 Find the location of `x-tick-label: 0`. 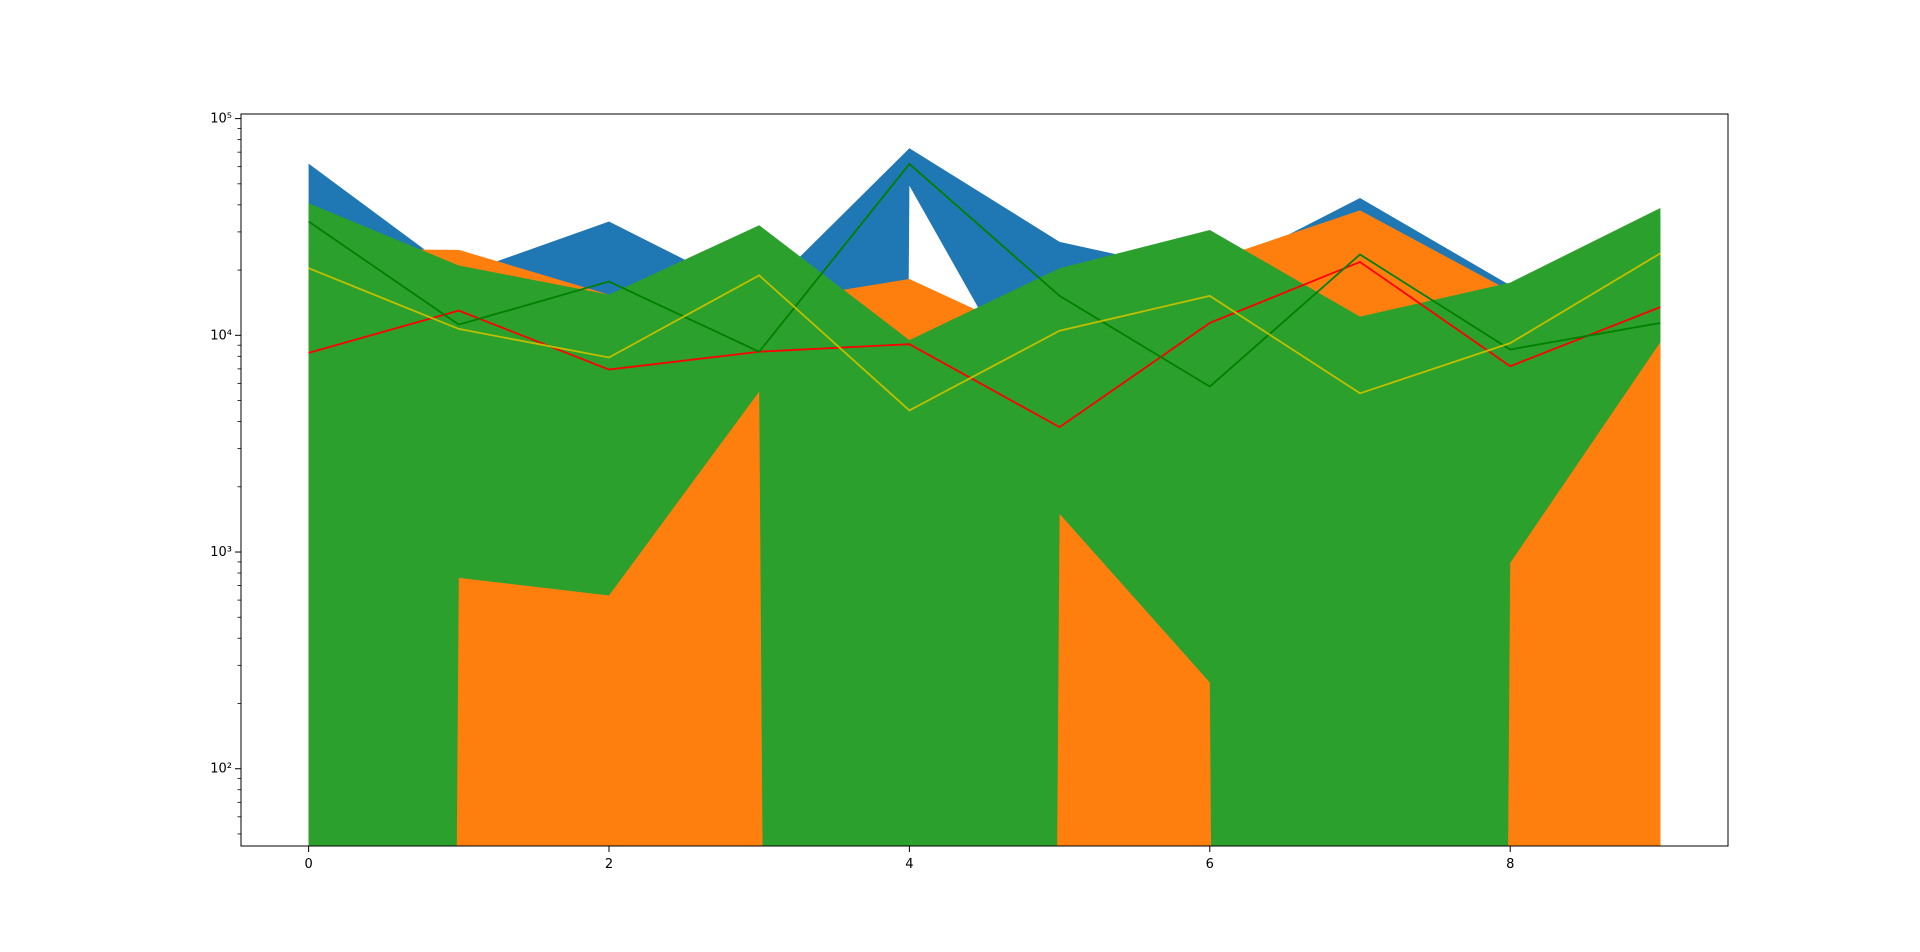

x-tick-label: 0 is located at coordinates (308, 864).